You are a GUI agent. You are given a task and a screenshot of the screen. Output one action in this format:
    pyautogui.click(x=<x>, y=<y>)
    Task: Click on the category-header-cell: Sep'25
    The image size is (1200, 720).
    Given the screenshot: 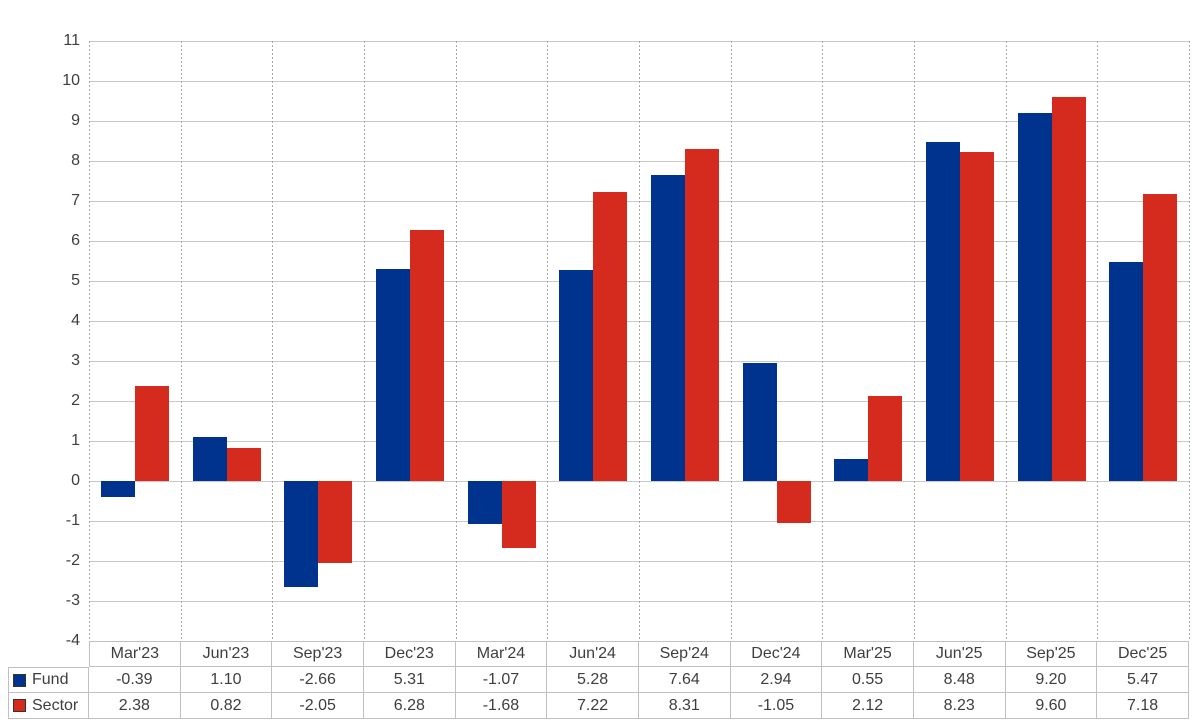 What is the action you would take?
    pyautogui.click(x=1051, y=654)
    